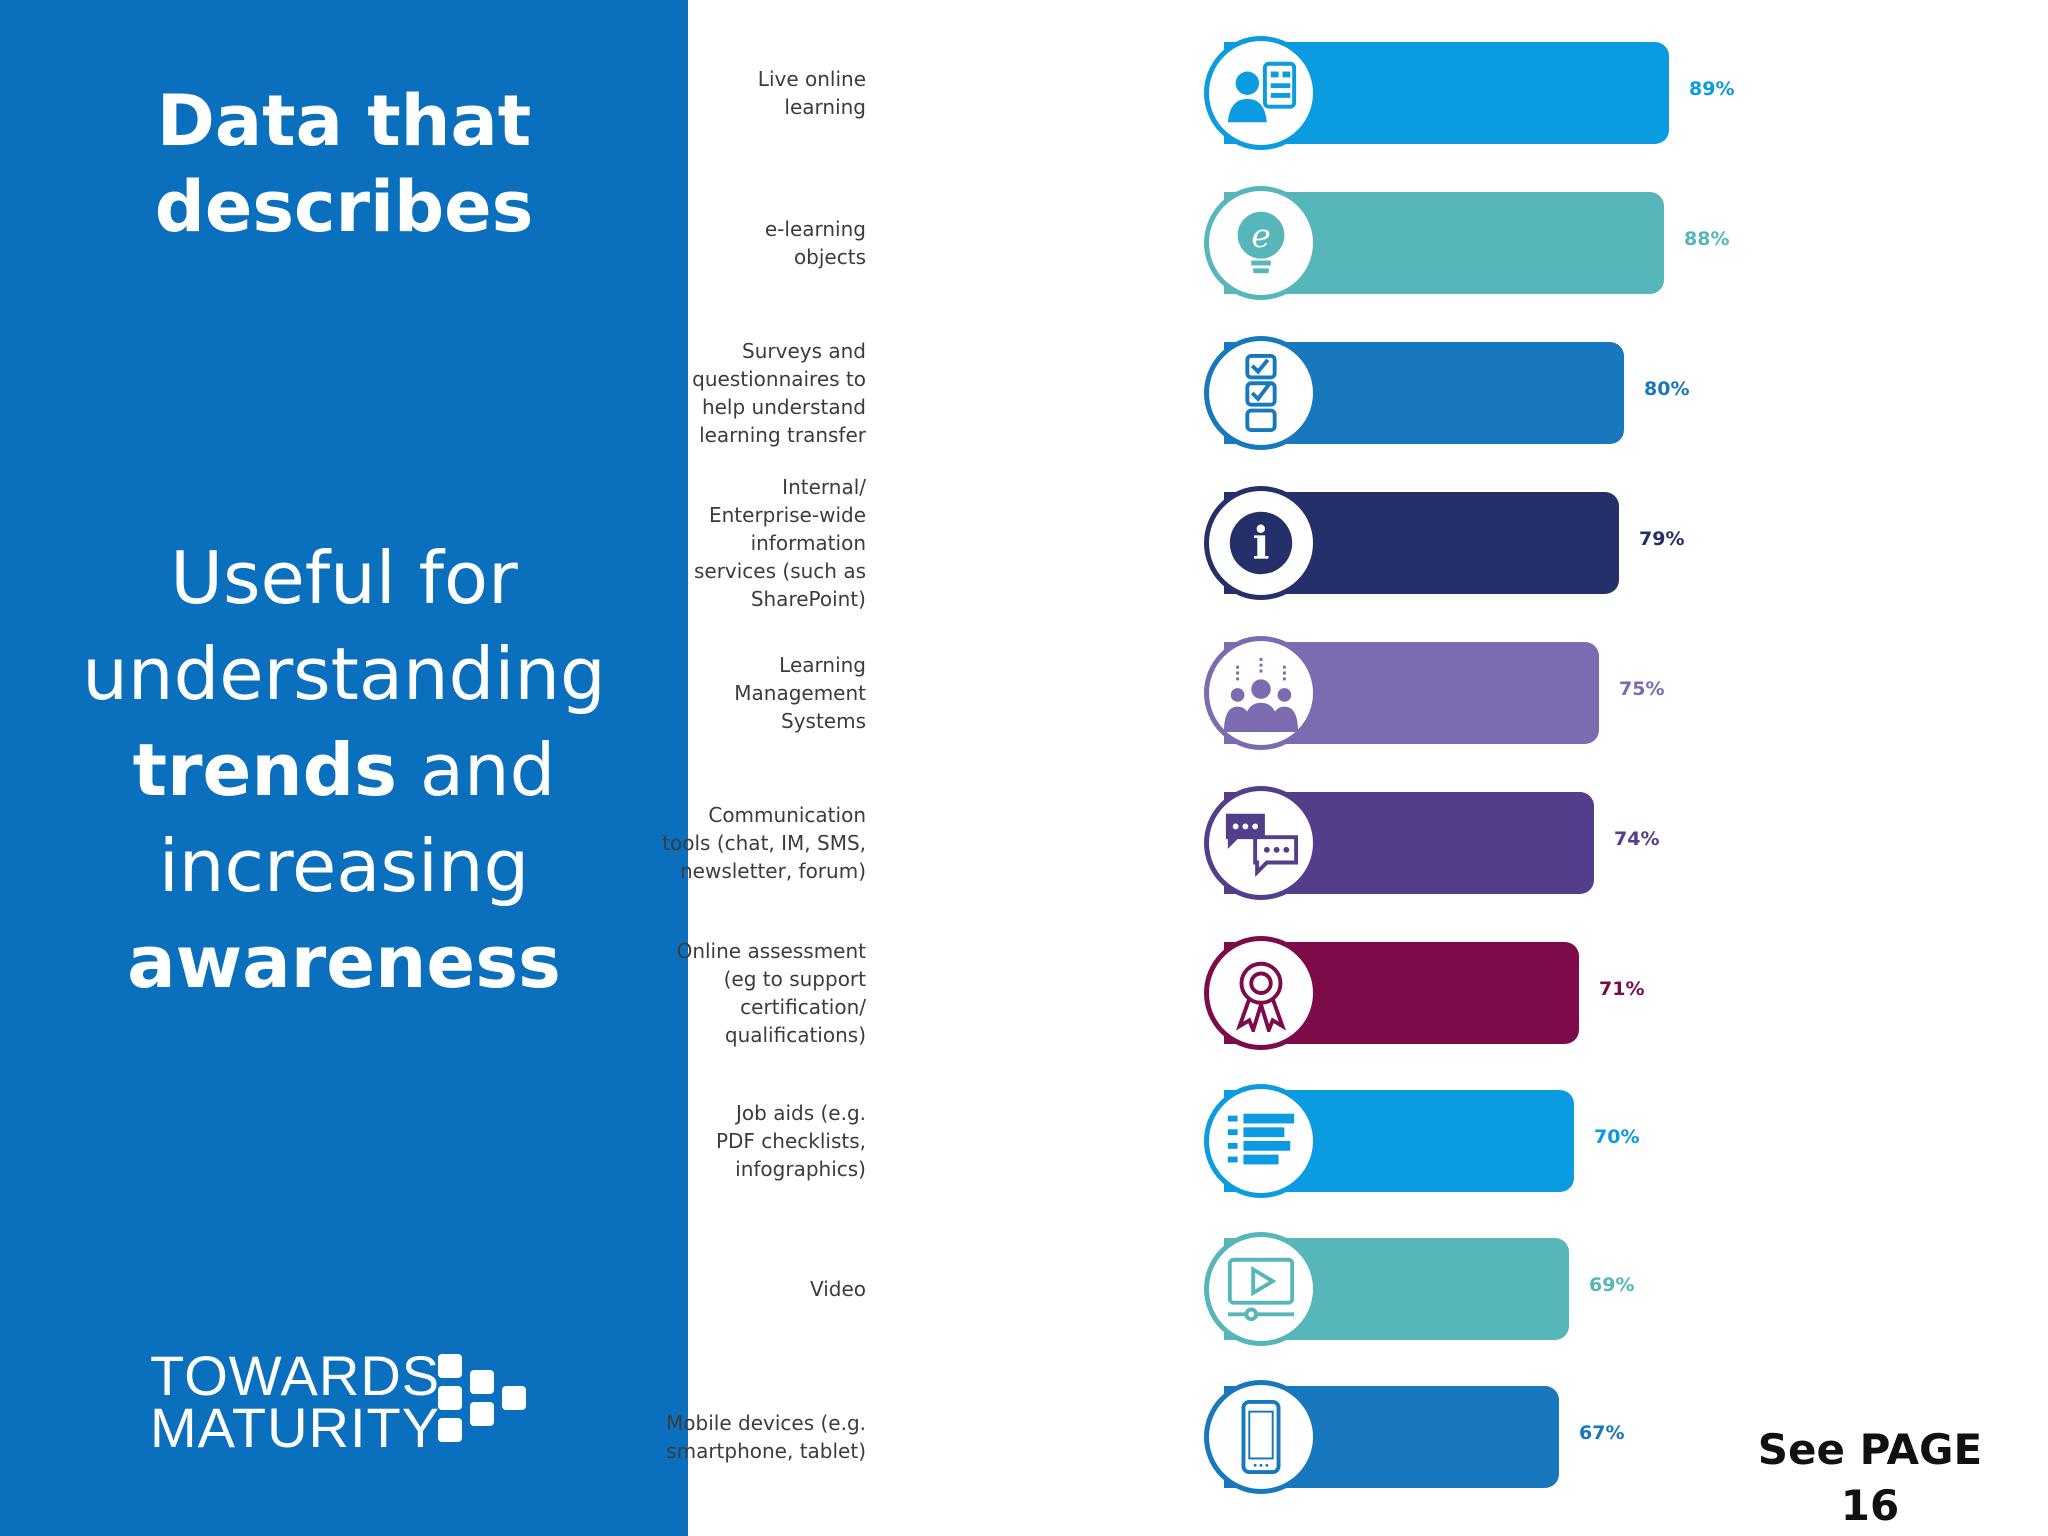 Image resolution: width=2048 pixels, height=1536 pixels. I want to click on brand-line: TOWARDS, so click(295, 1375).